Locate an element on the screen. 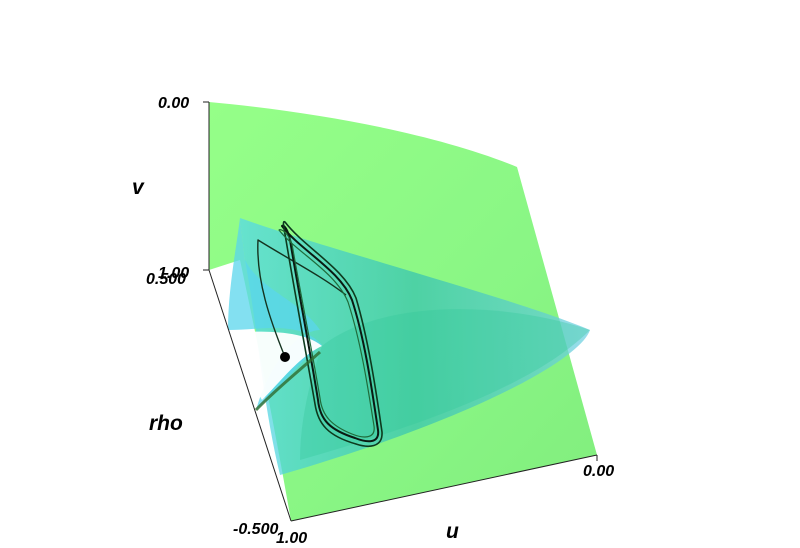 This screenshot has height=548, width=800. rho-tick-label-bottom: -0.500 is located at coordinates (255, 529).